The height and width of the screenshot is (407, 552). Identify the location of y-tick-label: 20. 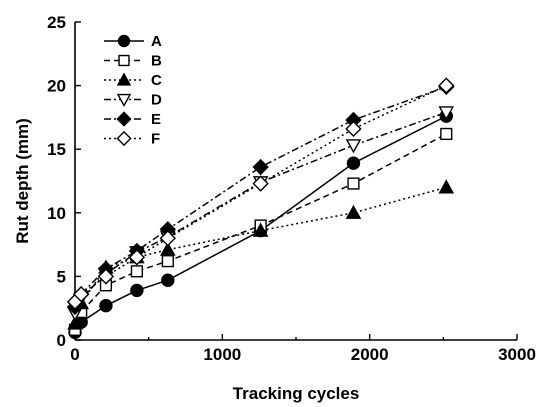
(56, 86).